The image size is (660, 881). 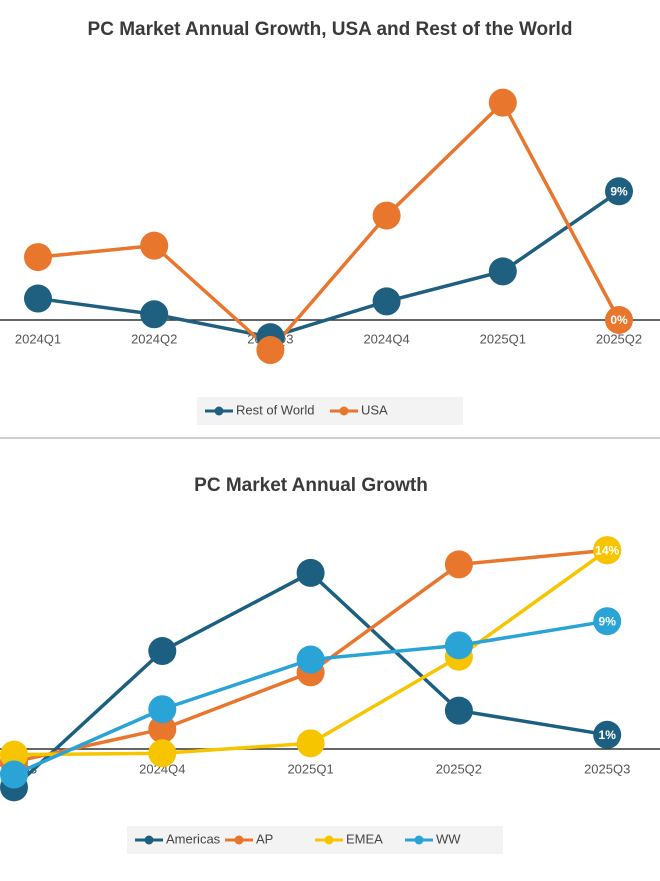 What do you see at coordinates (154, 338) in the screenshot?
I see `x-tick-label: 2024Q2` at bounding box center [154, 338].